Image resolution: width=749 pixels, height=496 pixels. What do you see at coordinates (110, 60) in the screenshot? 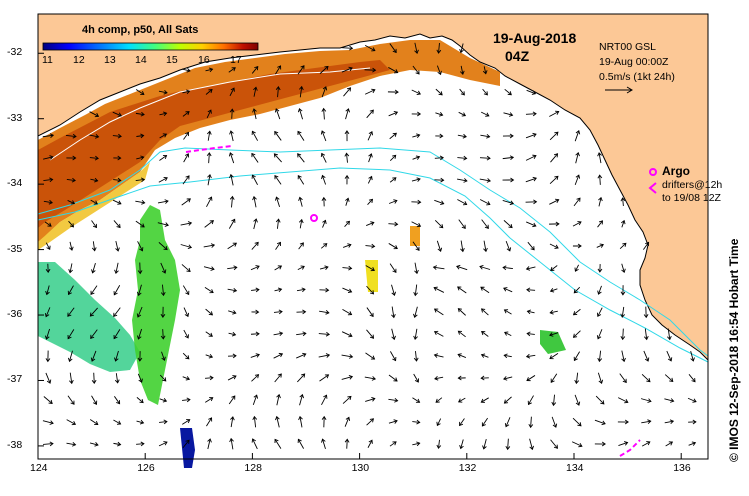
I see `colorbar-tick: 13` at bounding box center [110, 60].